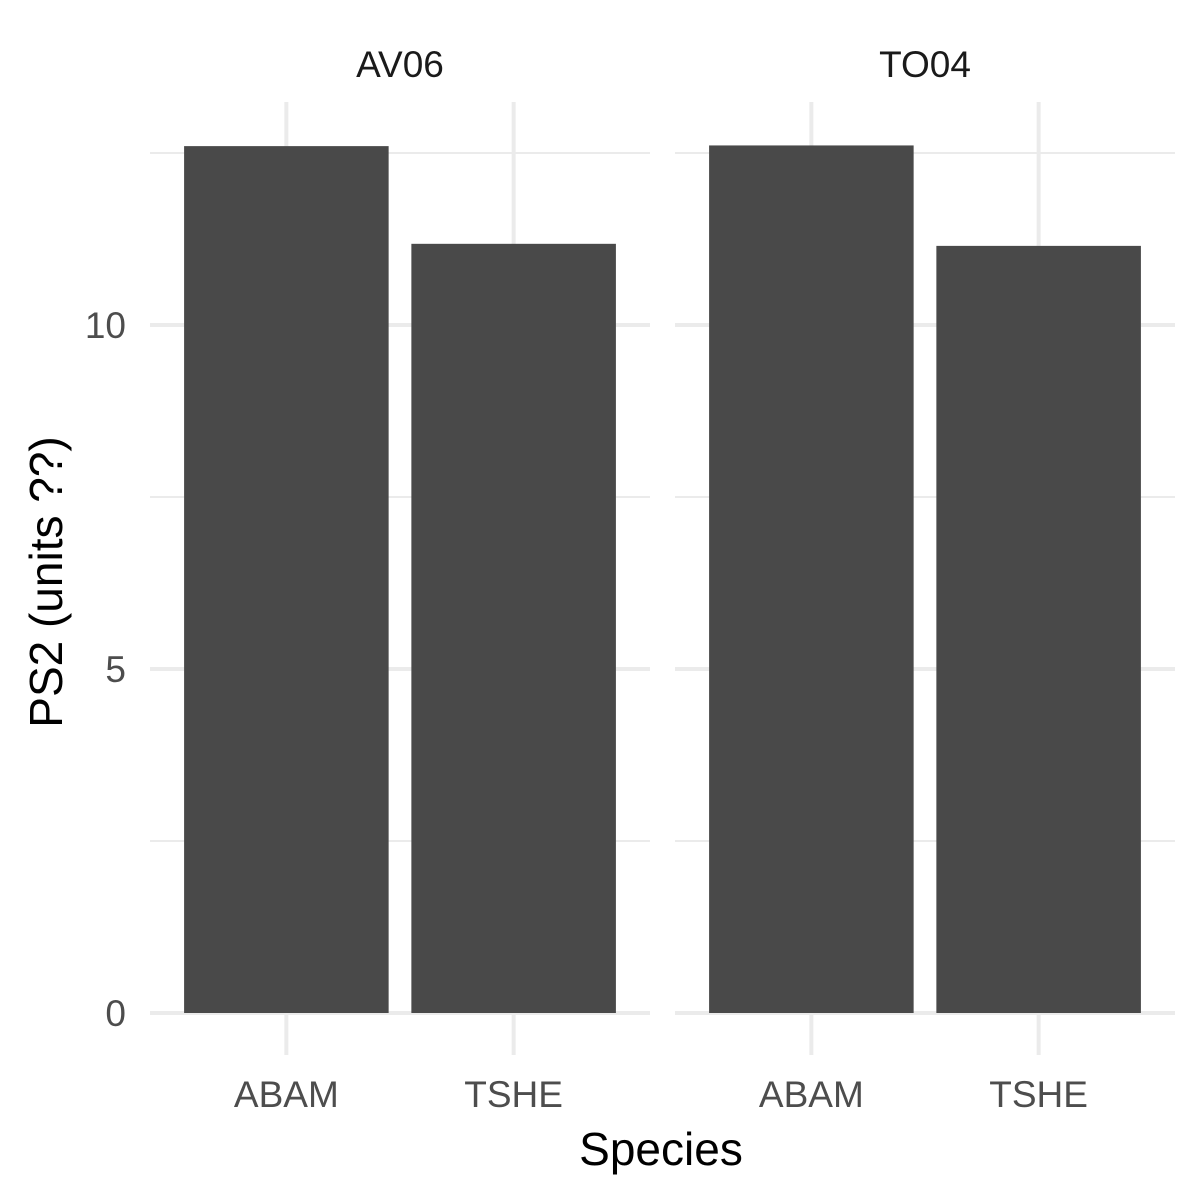 This screenshot has height=1200, width=1200. What do you see at coordinates (925, 64) in the screenshot?
I see `facet-strip-label: TO04` at bounding box center [925, 64].